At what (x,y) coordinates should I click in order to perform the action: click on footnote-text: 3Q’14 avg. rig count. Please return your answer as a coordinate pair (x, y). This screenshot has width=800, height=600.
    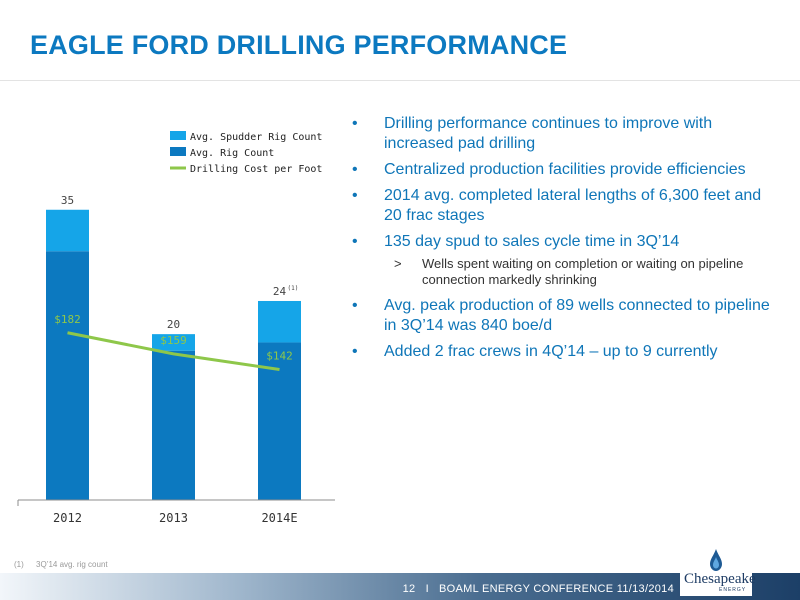
    Looking at the image, I should click on (72, 564).